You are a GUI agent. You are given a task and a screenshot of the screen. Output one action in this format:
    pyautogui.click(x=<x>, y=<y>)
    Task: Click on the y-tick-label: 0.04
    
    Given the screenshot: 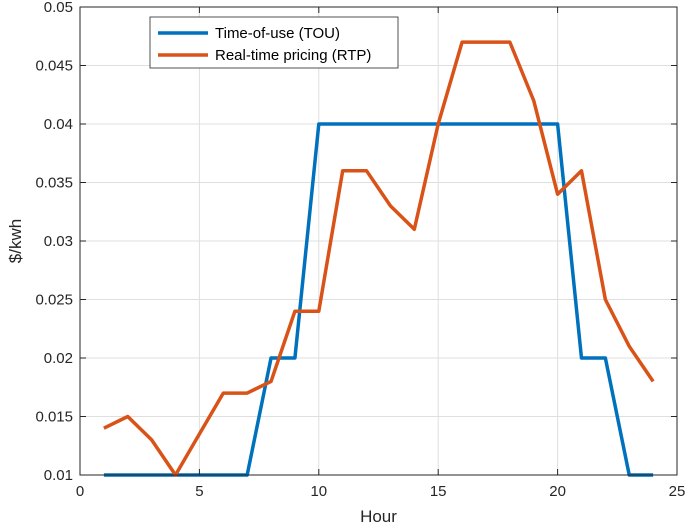 What is the action you would take?
    pyautogui.click(x=58, y=124)
    